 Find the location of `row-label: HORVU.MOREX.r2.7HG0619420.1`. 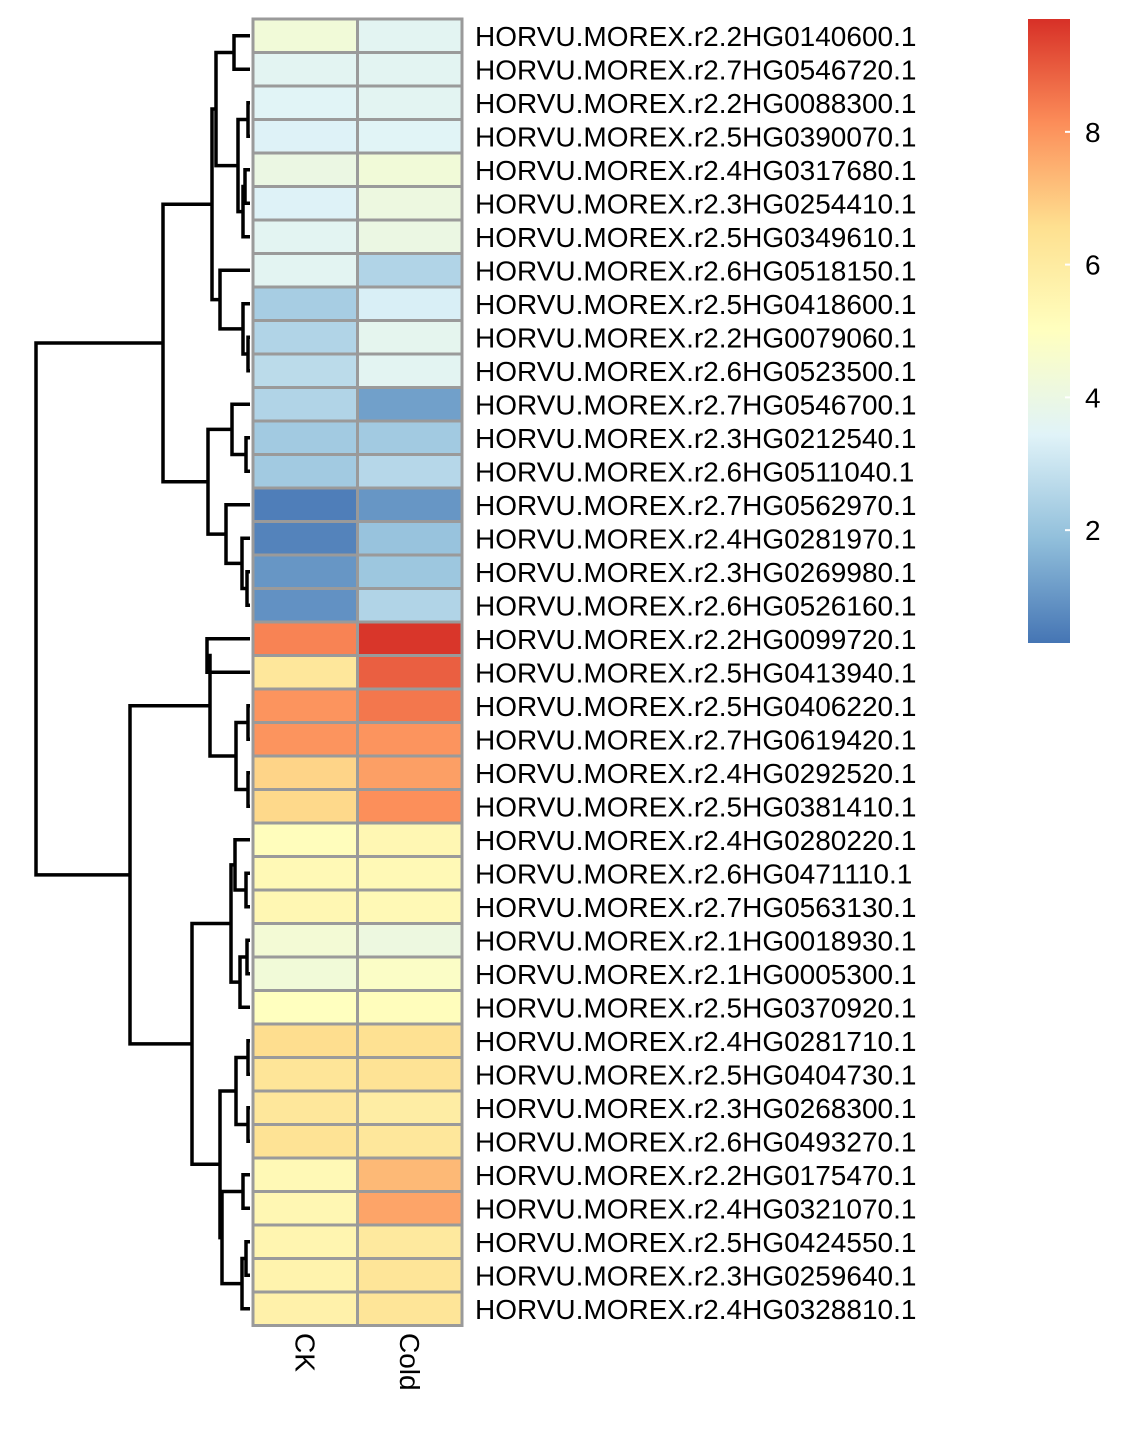

row-label: HORVU.MOREX.r2.7HG0619420.1 is located at coordinates (695, 739).